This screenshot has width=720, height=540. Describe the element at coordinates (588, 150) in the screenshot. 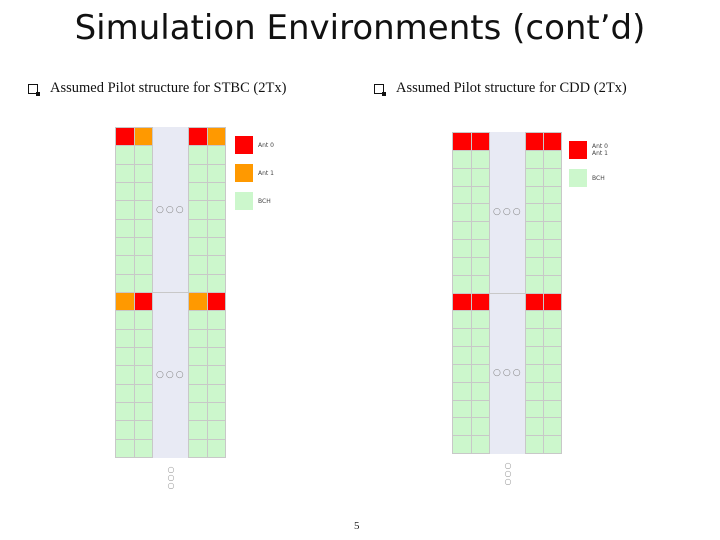

I see `cdd-legend-ant0-ant1: Ant 0 Ant 1` at that location.